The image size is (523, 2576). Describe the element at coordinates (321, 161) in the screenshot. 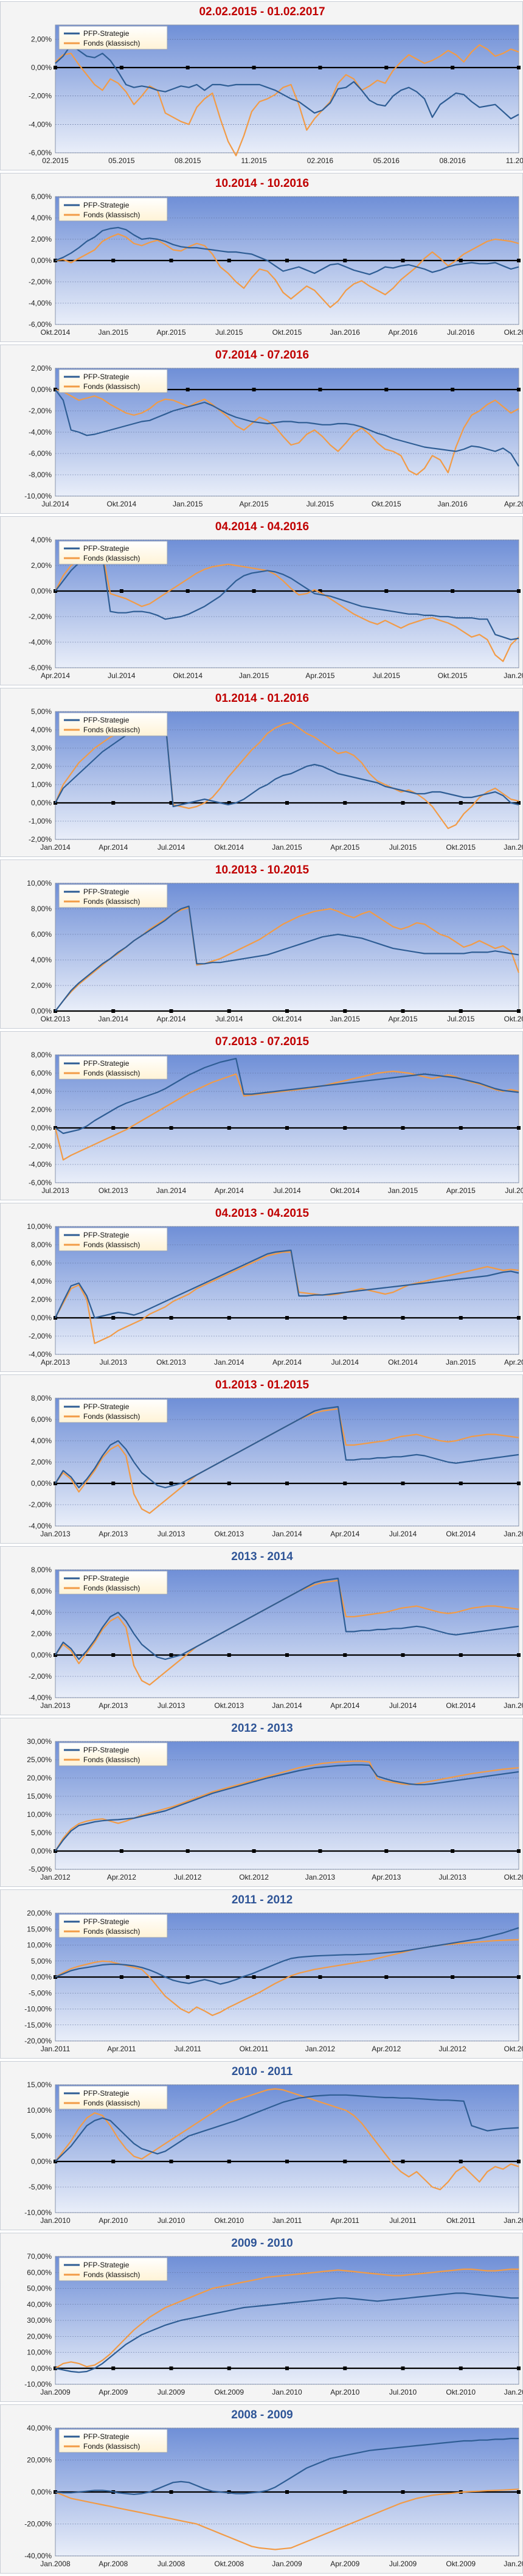

I see `x-tick-label: 02.2016` at that location.